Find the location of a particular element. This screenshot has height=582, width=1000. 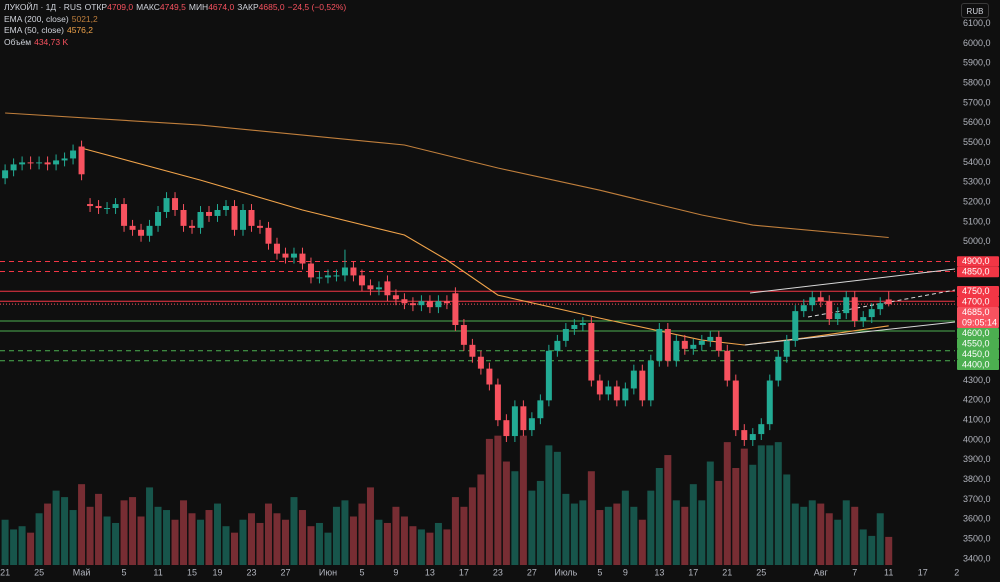

y-tick-label: 5200,0 is located at coordinates (977, 201).